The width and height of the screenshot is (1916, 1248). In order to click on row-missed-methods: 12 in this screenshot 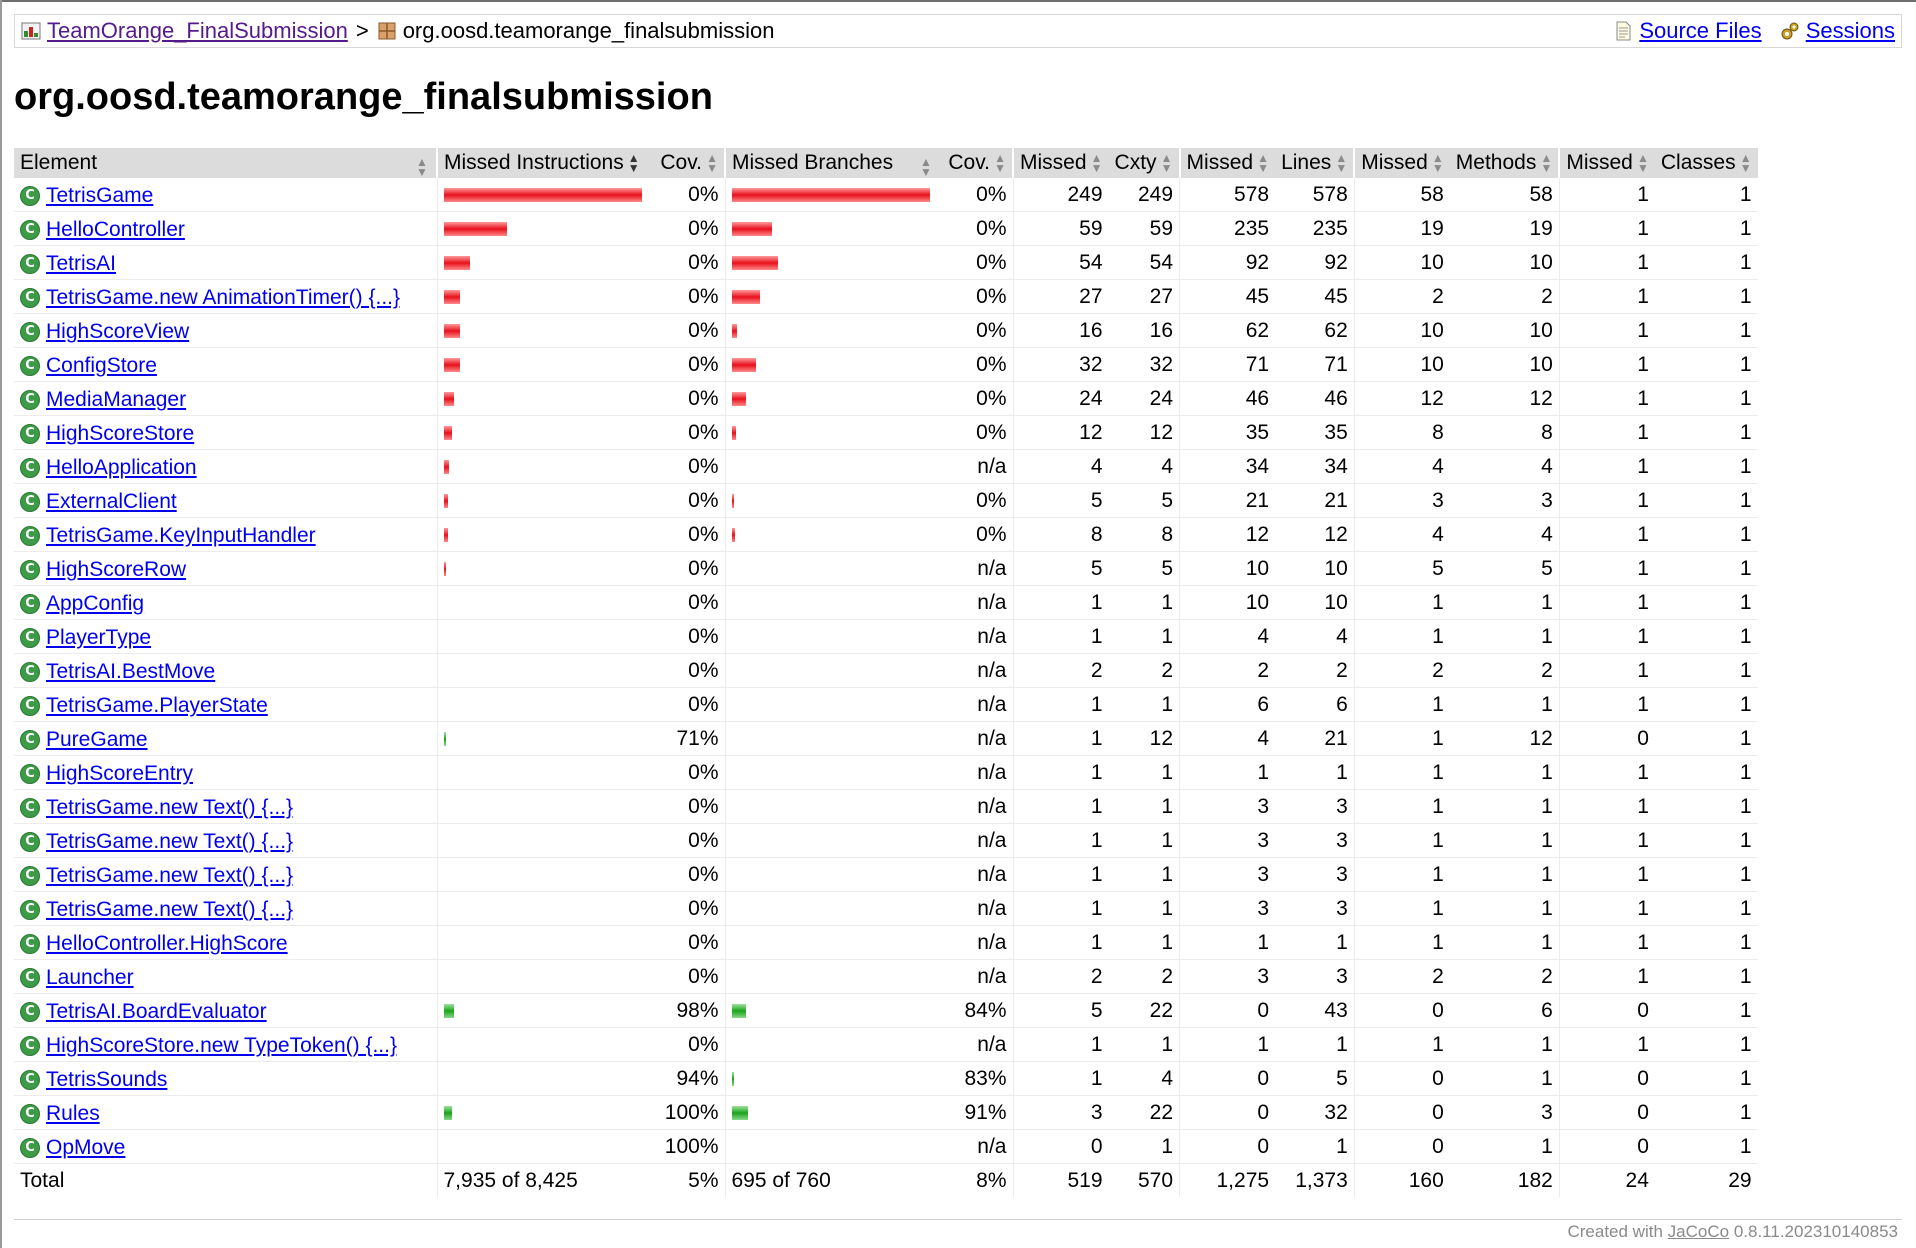, I will do `click(1401, 398)`.